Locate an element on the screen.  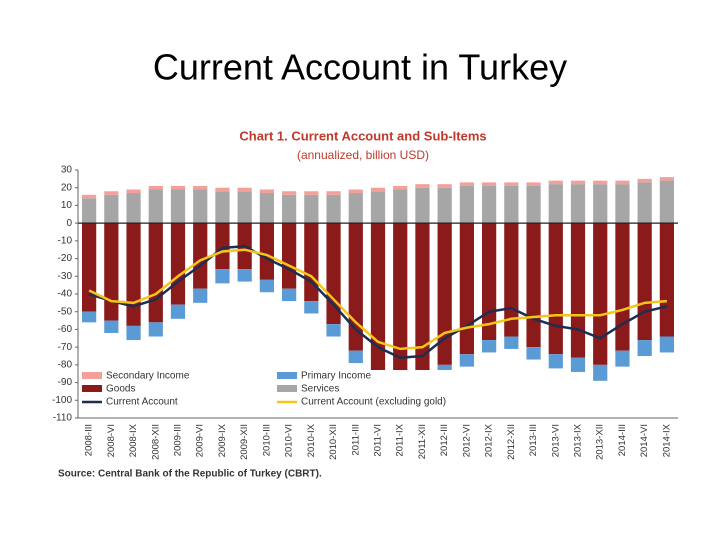
y-tick-label: -100 is located at coordinates (62, 400).